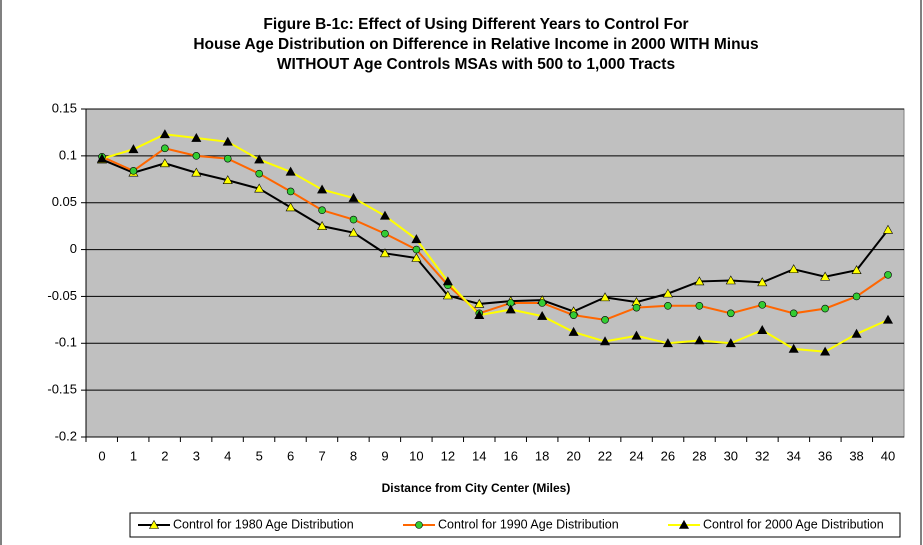 The width and height of the screenshot is (923, 545). What do you see at coordinates (66, 435) in the screenshot?
I see `y-tick-label: -0.2` at bounding box center [66, 435].